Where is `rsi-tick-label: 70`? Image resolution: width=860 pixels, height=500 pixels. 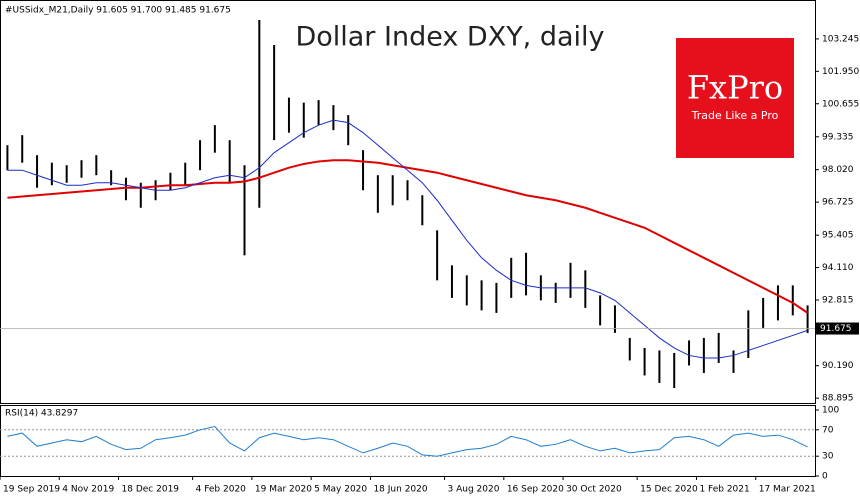
rsi-tick-label: 70 is located at coordinates (828, 430).